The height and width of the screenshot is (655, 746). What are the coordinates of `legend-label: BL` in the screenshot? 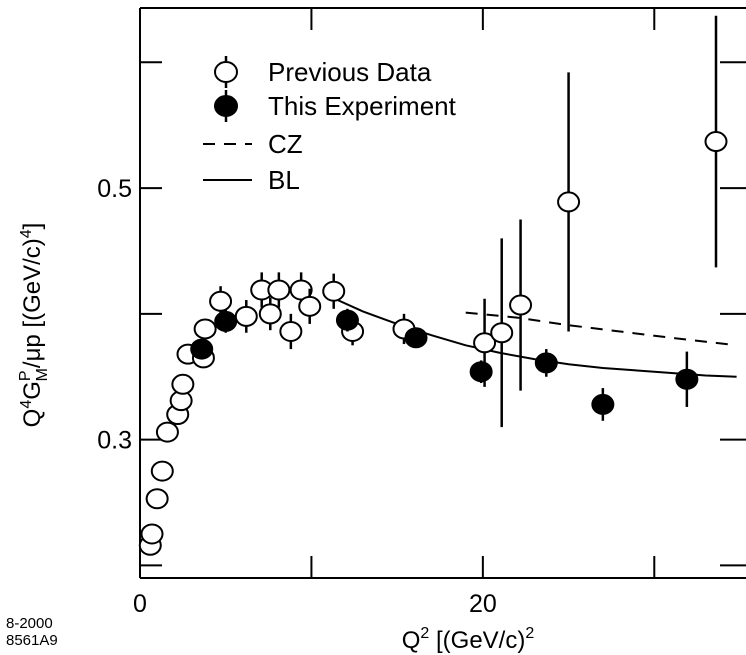 It's located at (284, 180).